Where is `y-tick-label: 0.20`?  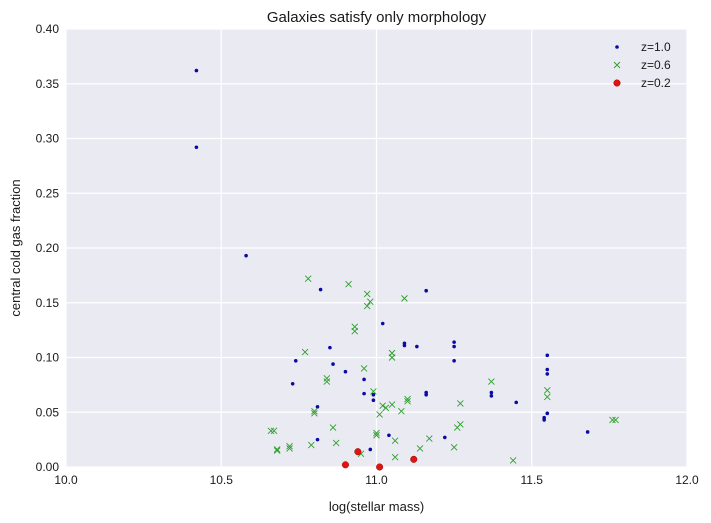 y-tick-label: 0.20 is located at coordinates (48, 248).